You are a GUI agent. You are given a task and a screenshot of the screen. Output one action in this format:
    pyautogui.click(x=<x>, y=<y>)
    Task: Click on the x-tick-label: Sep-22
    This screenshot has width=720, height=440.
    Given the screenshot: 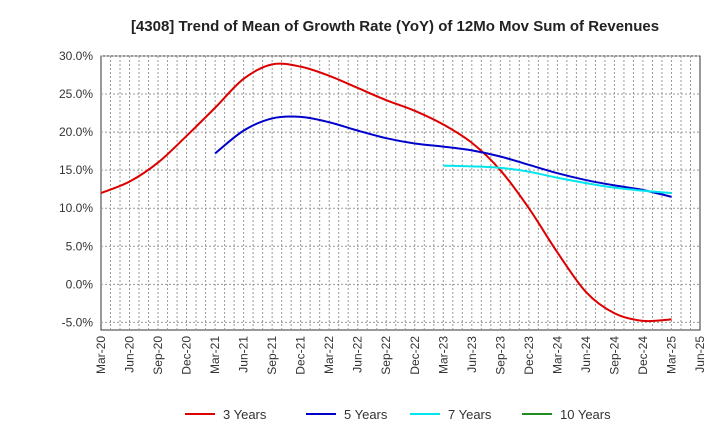 What is the action you would take?
    pyautogui.click(x=386, y=355)
    